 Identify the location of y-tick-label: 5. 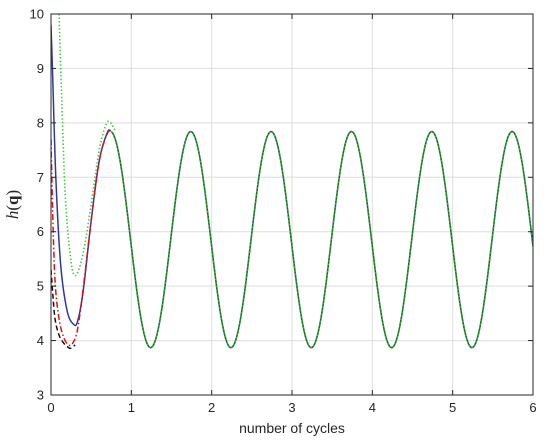
(40, 286).